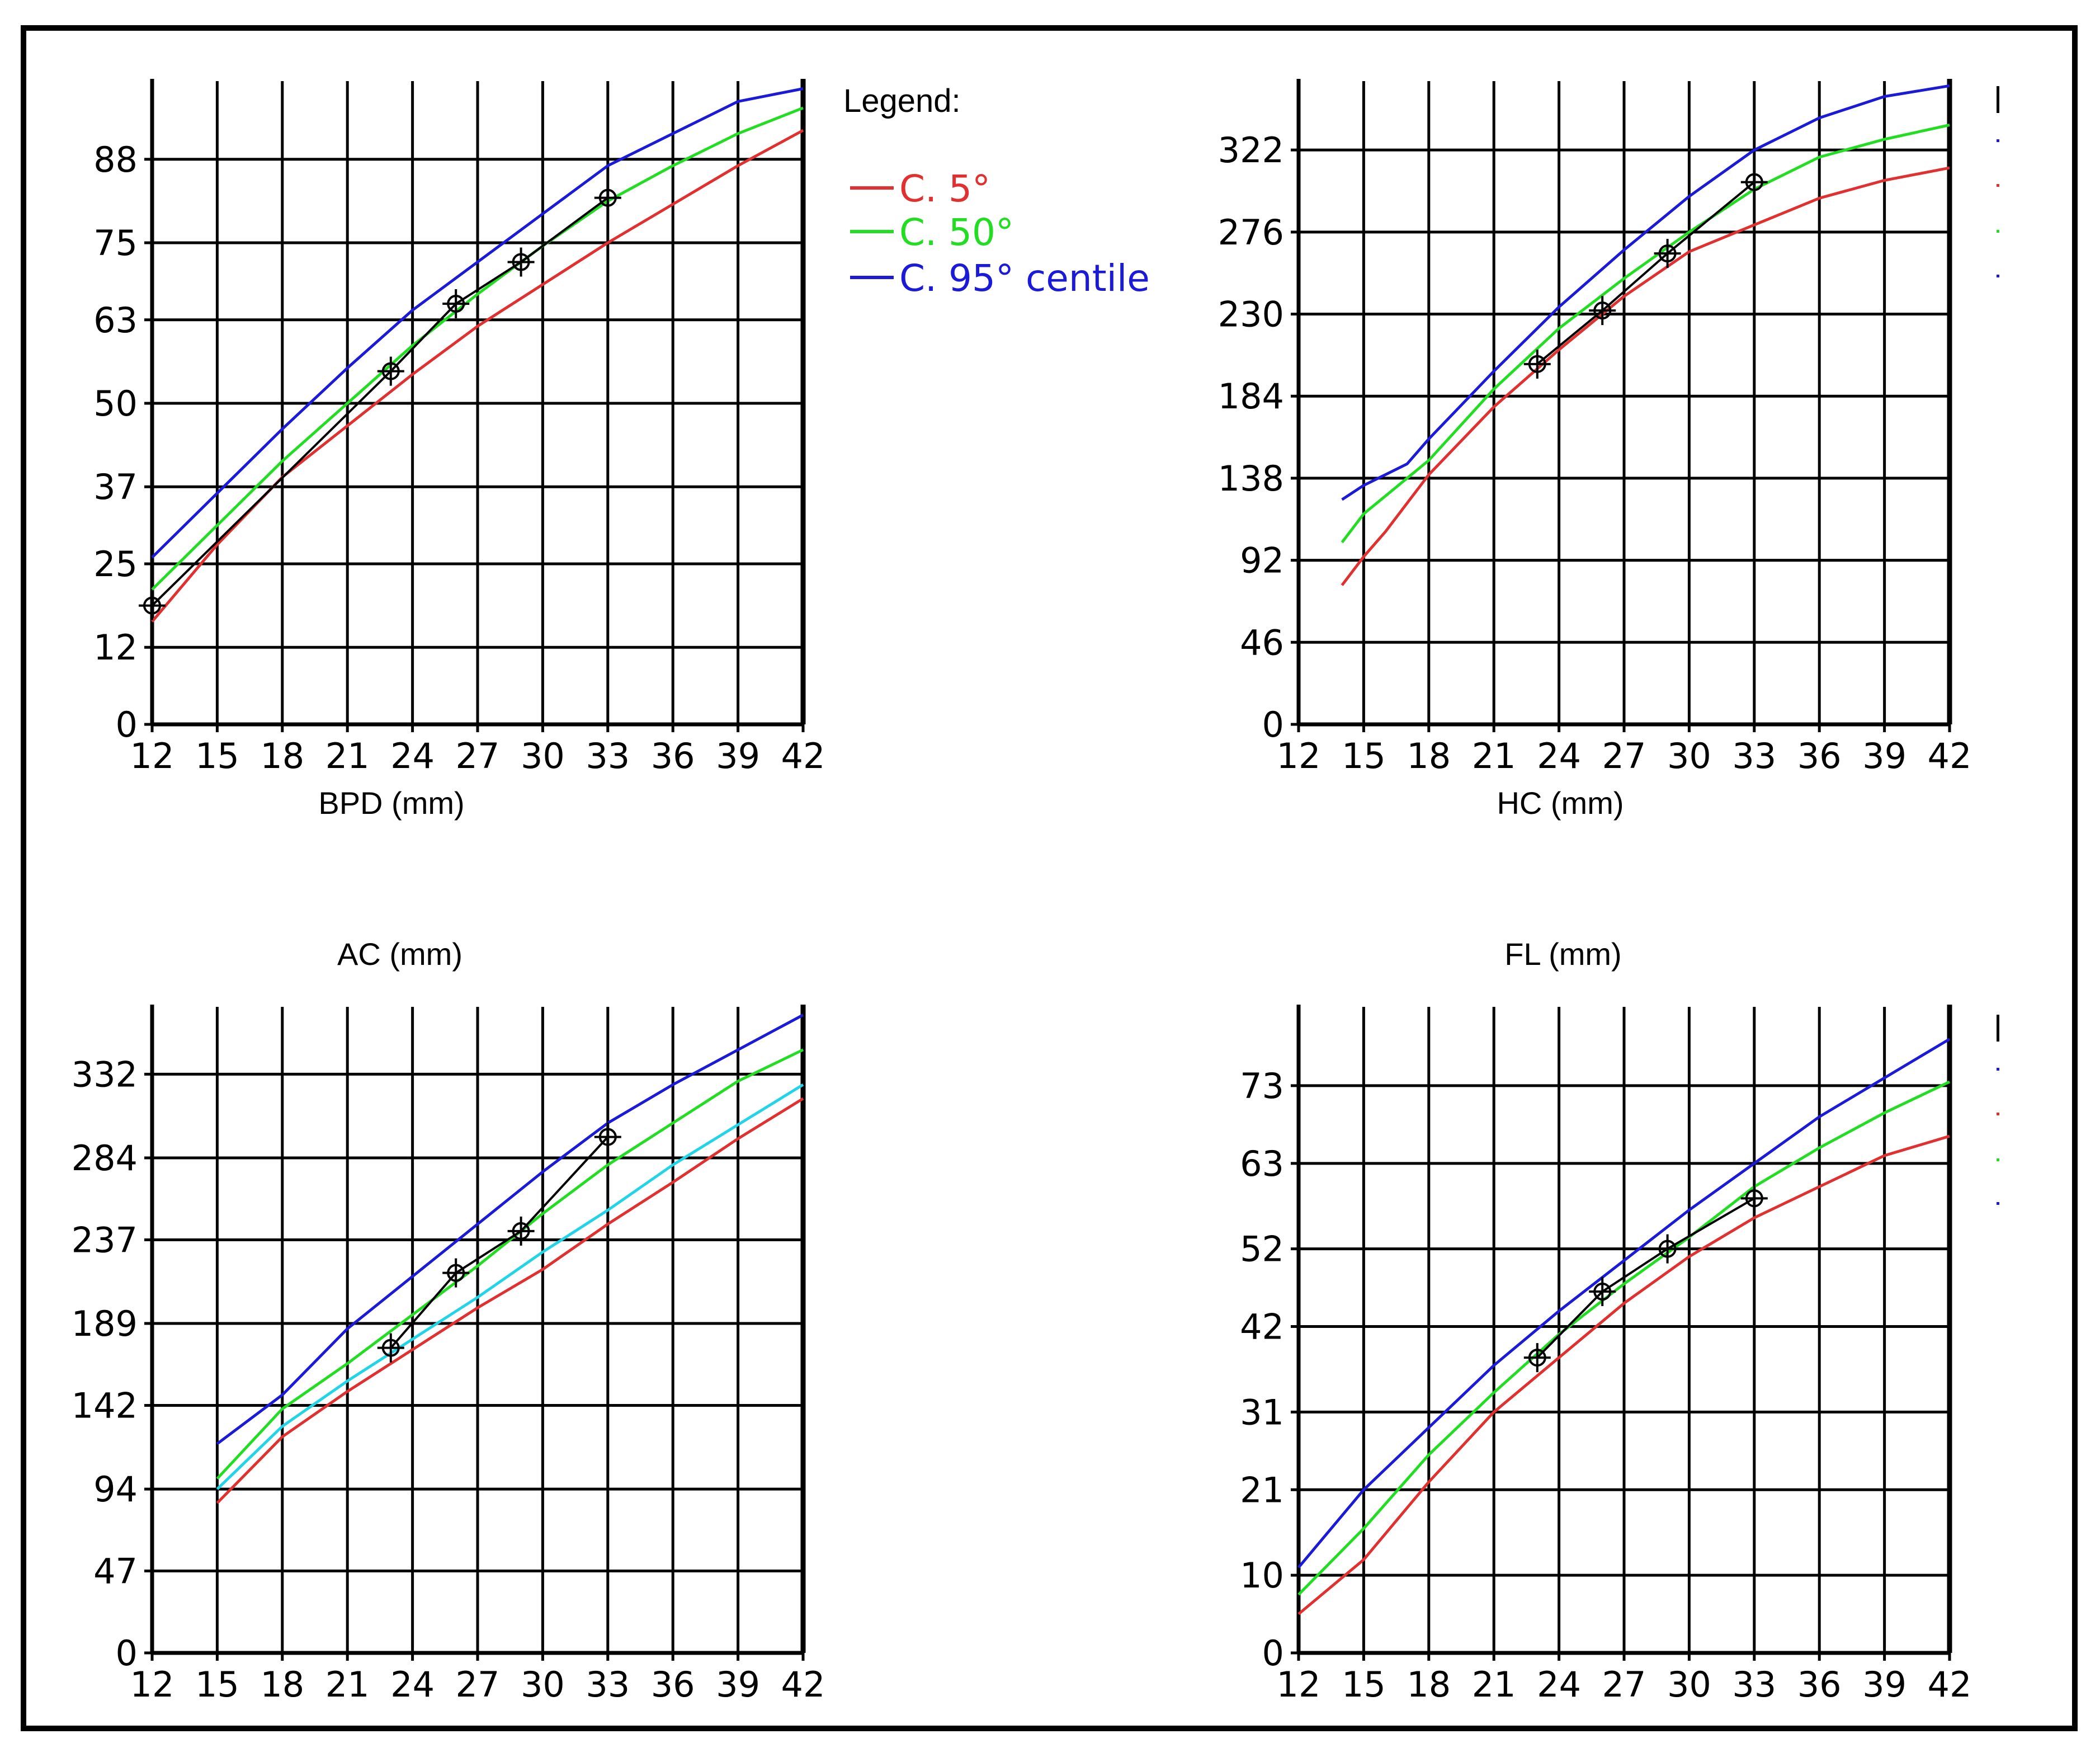 The height and width of the screenshot is (1748, 2100). What do you see at coordinates (1262, 1086) in the screenshot?
I see `y-tick-label-73: 73` at bounding box center [1262, 1086].